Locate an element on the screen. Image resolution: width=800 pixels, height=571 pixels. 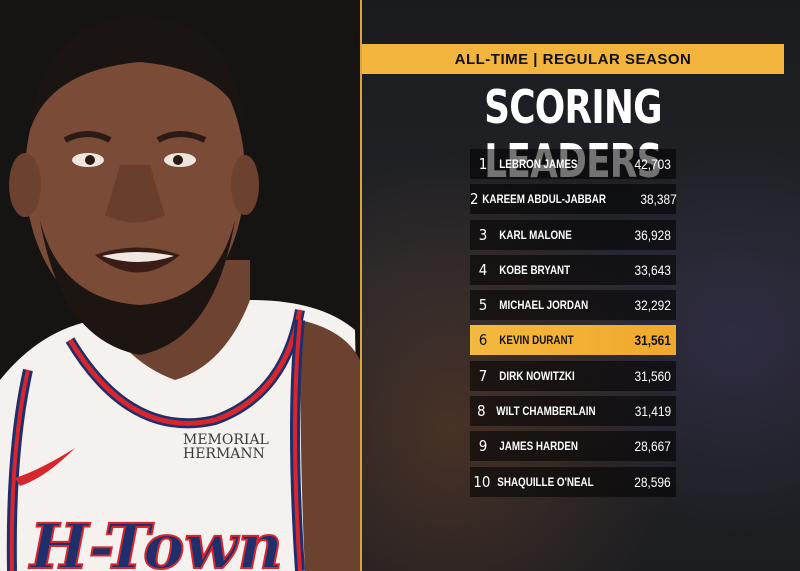
leader-rank: 4 is located at coordinates (483, 269).